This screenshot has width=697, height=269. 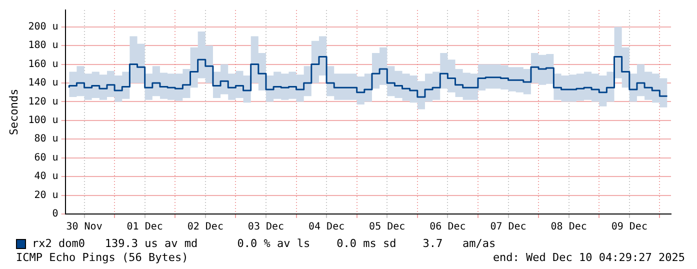 What do you see at coordinates (55, 214) in the screenshot?
I see `y-tick-label: 0` at bounding box center [55, 214].